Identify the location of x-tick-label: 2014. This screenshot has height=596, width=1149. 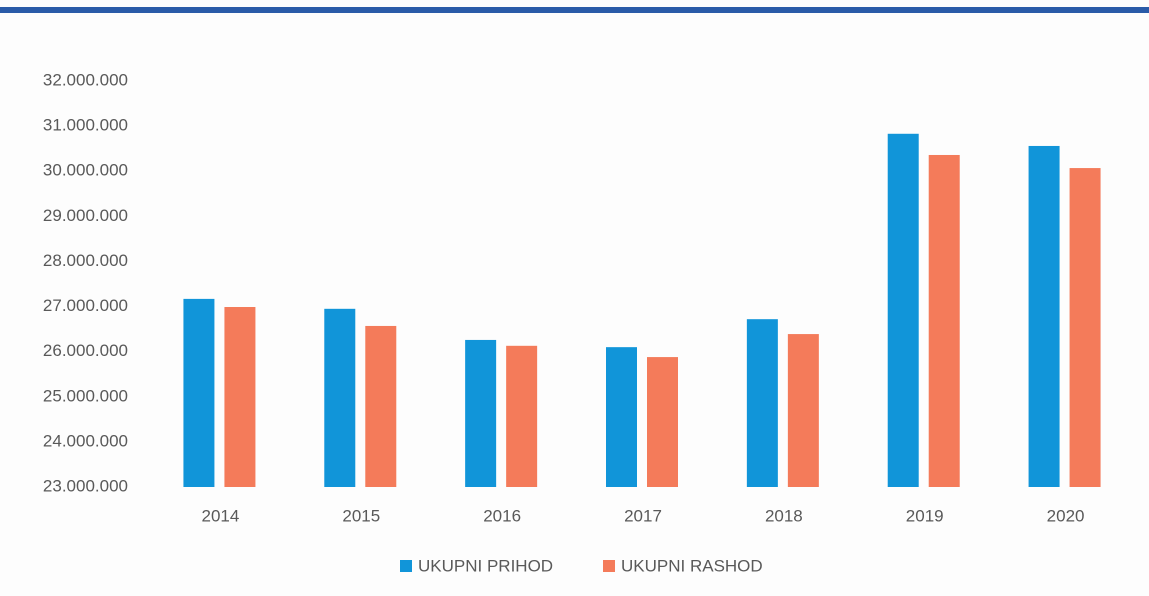
(221, 515).